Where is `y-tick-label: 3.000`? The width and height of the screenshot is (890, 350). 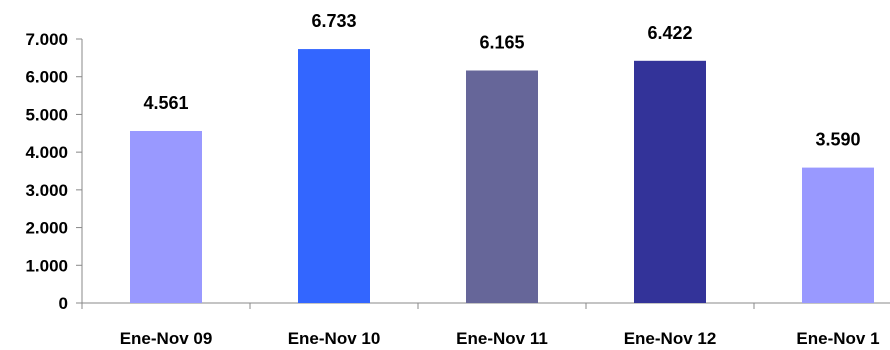
y-tick-label: 3.000 is located at coordinates (46, 190).